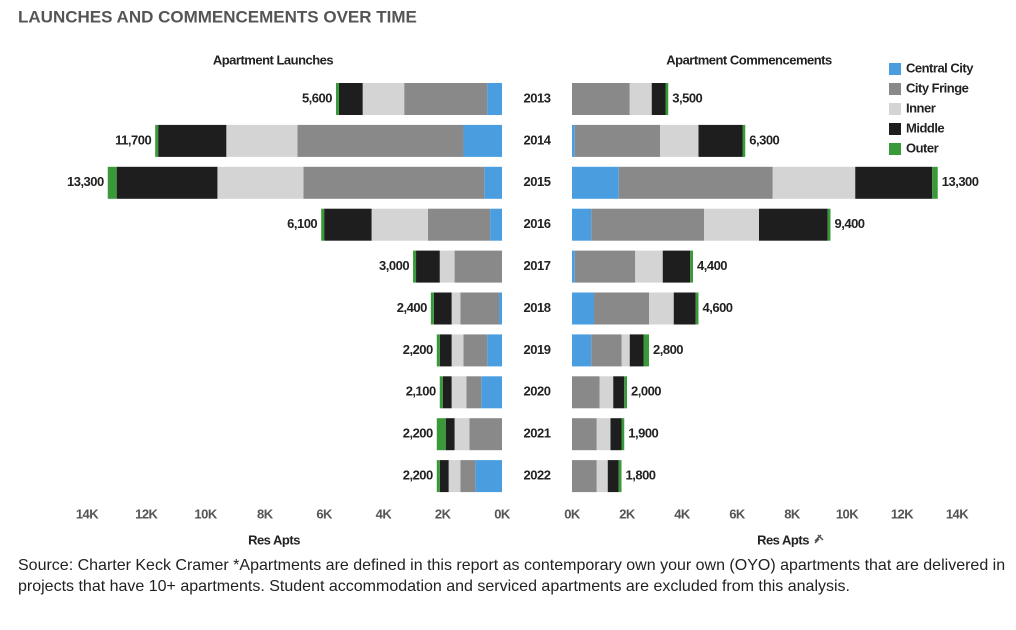 The height and width of the screenshot is (630, 1016). I want to click on x-tick-label: 12K, so click(146, 513).